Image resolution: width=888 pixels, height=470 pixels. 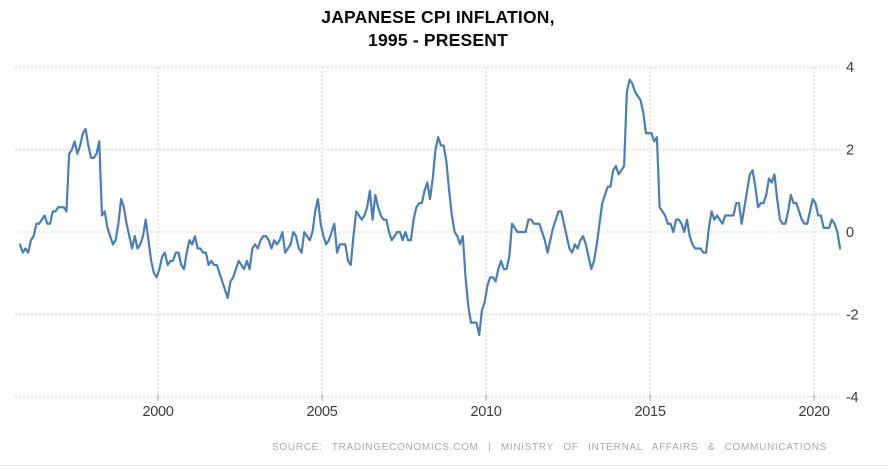 I want to click on x-tick-label: 2010, so click(x=486, y=412).